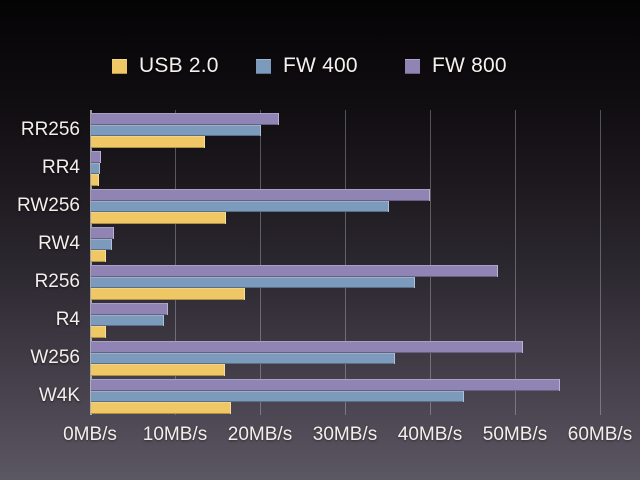  I want to click on x-tick-label-10: 10MB/s, so click(175, 434).